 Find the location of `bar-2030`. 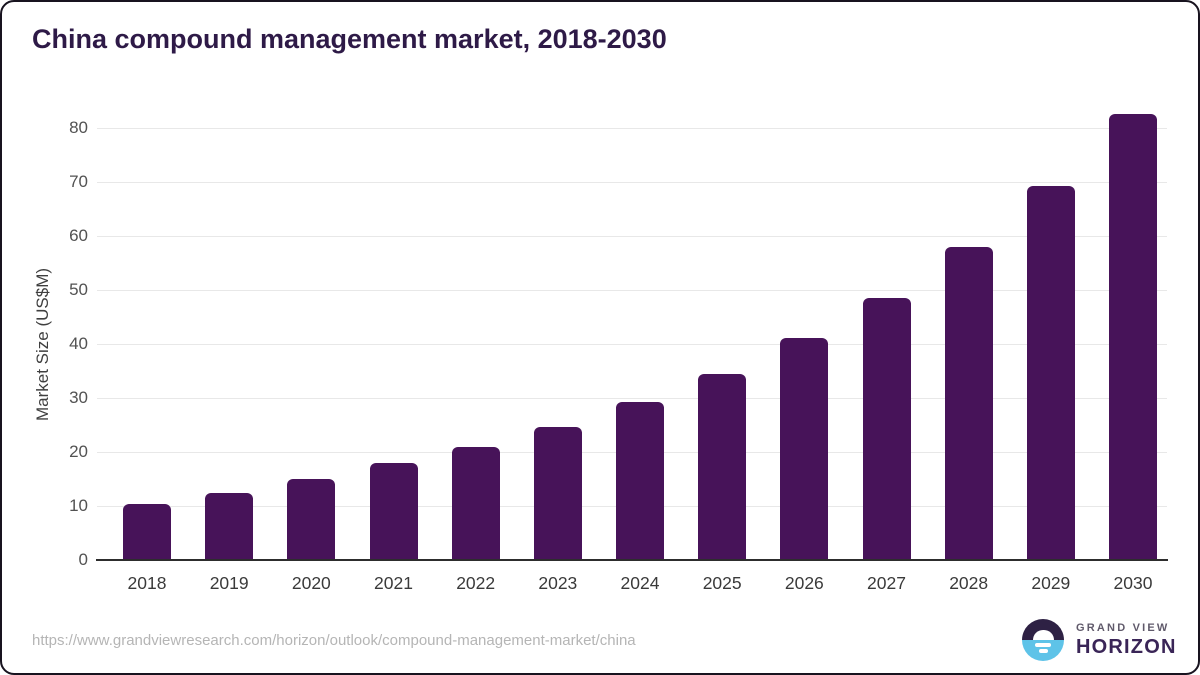

bar-2030 is located at coordinates (1133, 336).